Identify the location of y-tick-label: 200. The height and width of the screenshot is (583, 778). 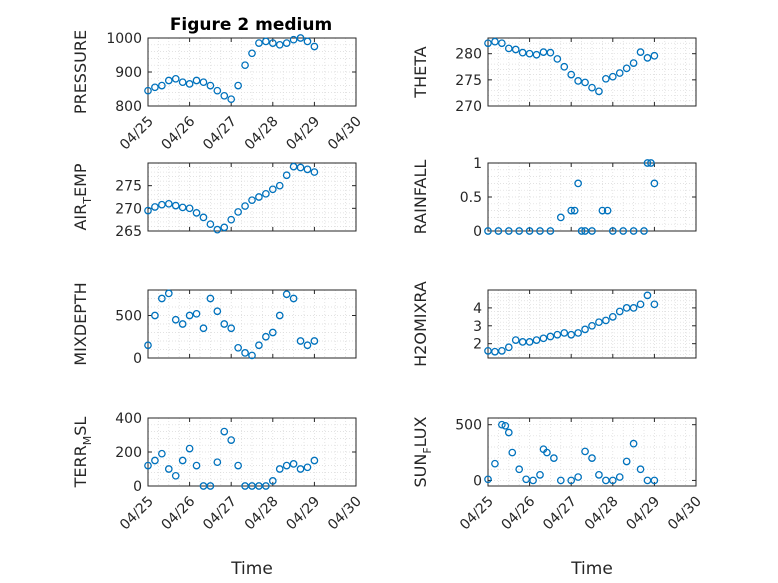
(128, 453).